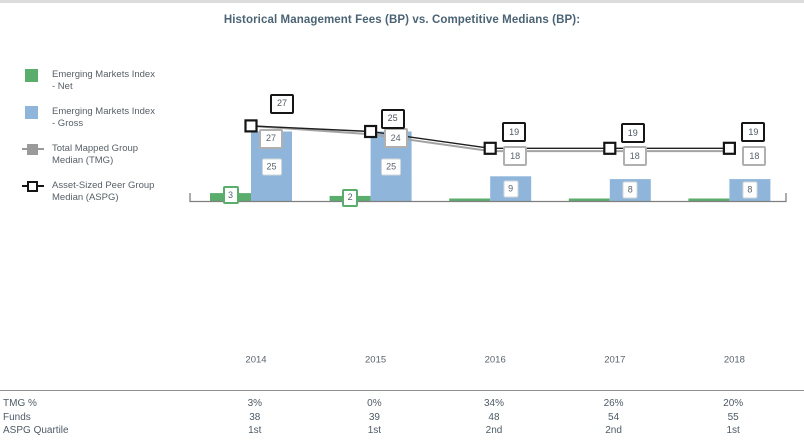  Describe the element at coordinates (615, 360) in the screenshot. I see `x-axis-label-2017: 2017` at that location.